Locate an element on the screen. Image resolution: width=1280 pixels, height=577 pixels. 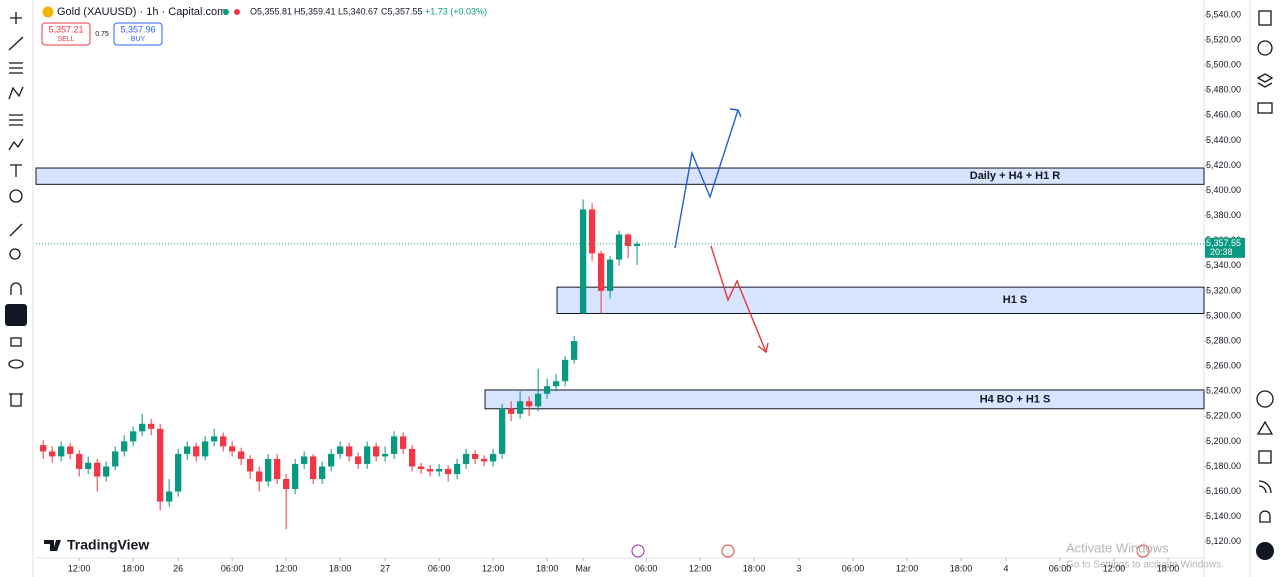
y-tick-label: 5,280.00 is located at coordinates (1223, 340).